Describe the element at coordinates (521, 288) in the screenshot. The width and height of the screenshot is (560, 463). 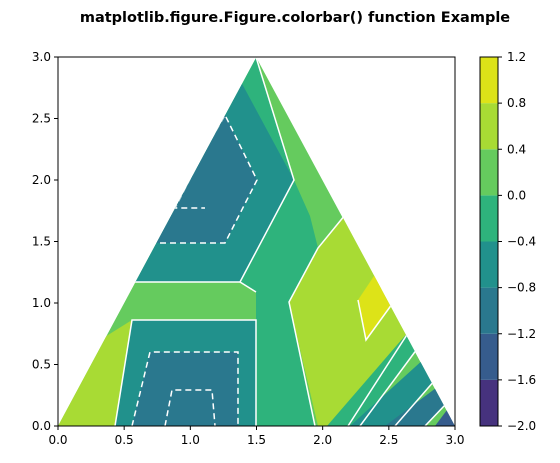
I see `colorbar-tick-label: −0.8` at that location.